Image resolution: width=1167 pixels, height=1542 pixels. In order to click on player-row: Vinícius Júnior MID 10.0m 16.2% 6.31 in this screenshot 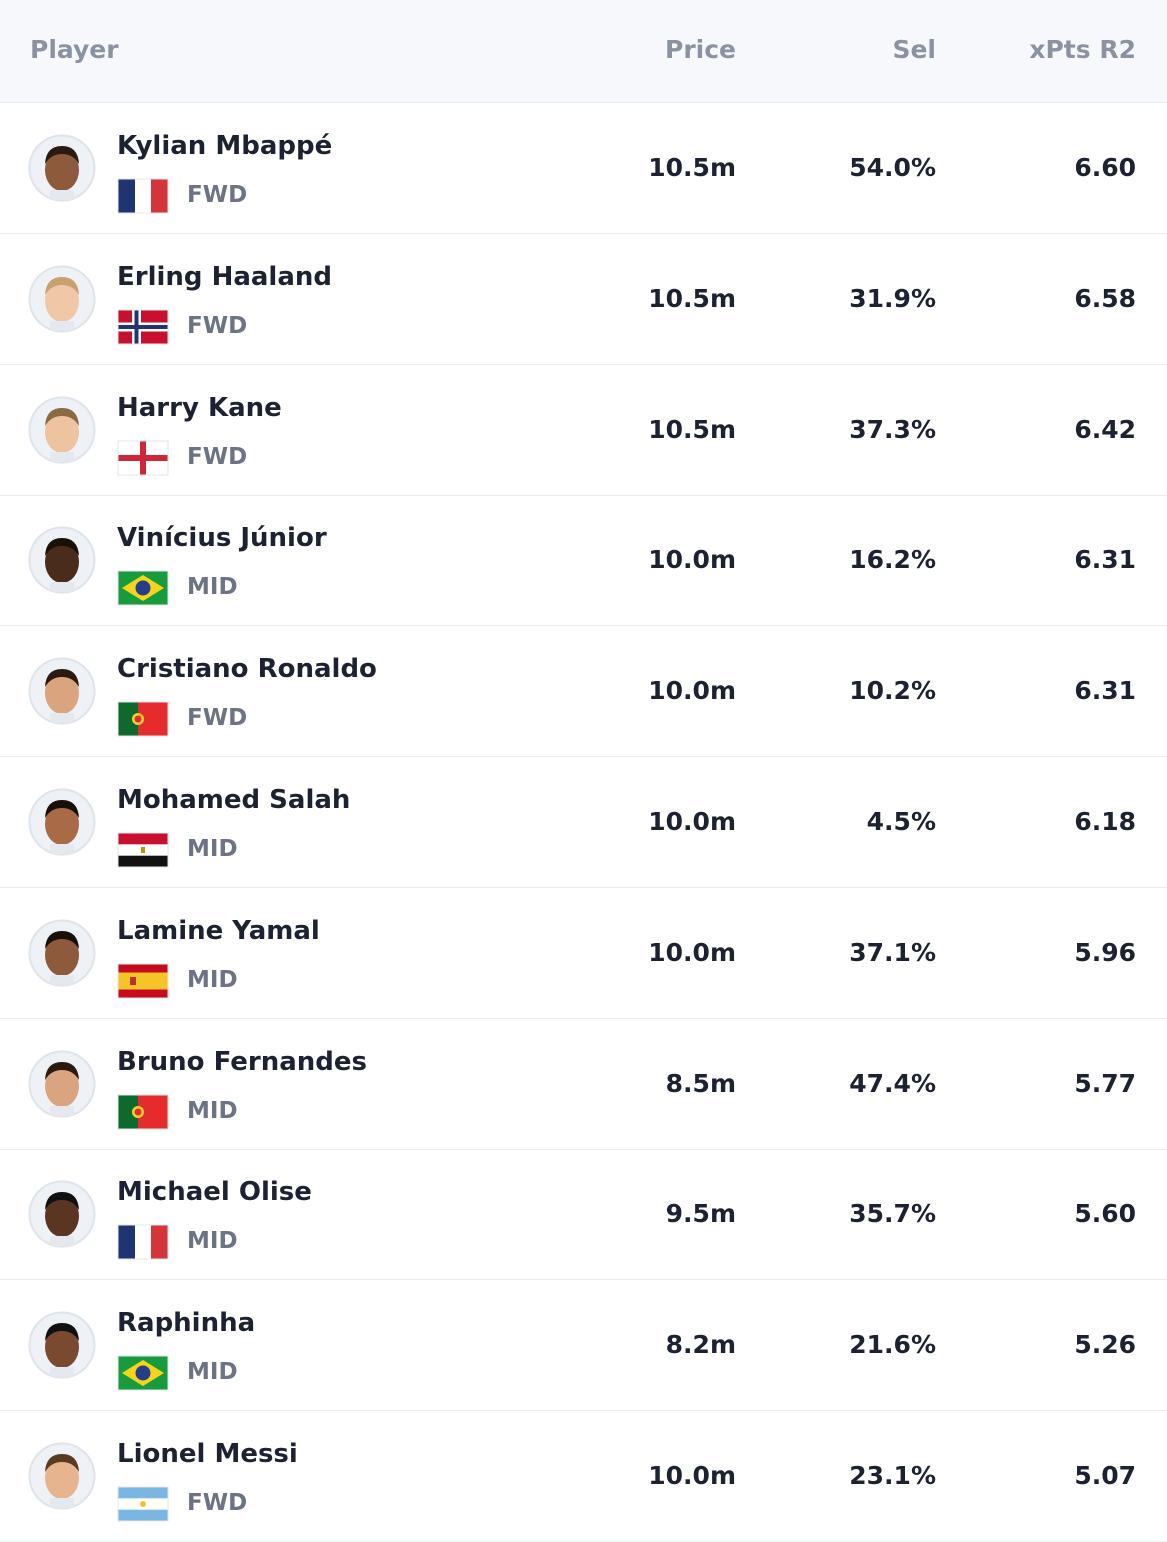, I will do `click(583, 561)`.